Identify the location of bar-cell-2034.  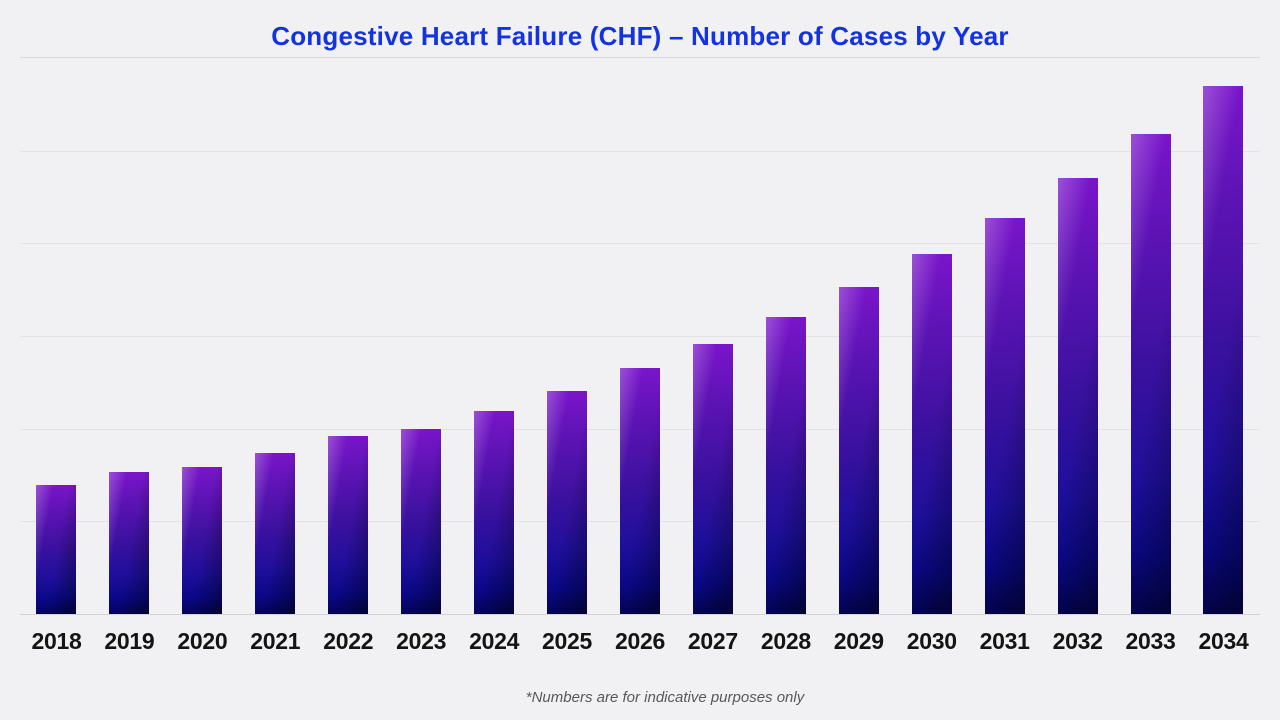
(1223, 336).